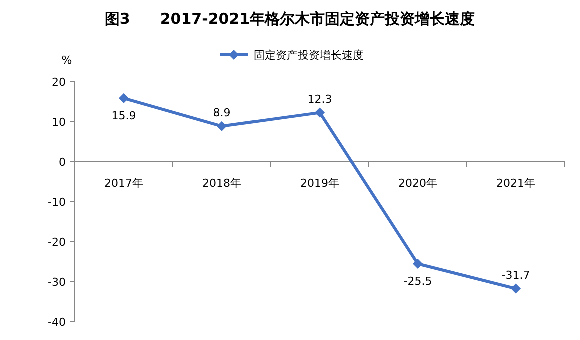 The height and width of the screenshot is (340, 580). What do you see at coordinates (309, 55) in the screenshot?
I see `legend-label: 固定资产投资增长速度` at bounding box center [309, 55].